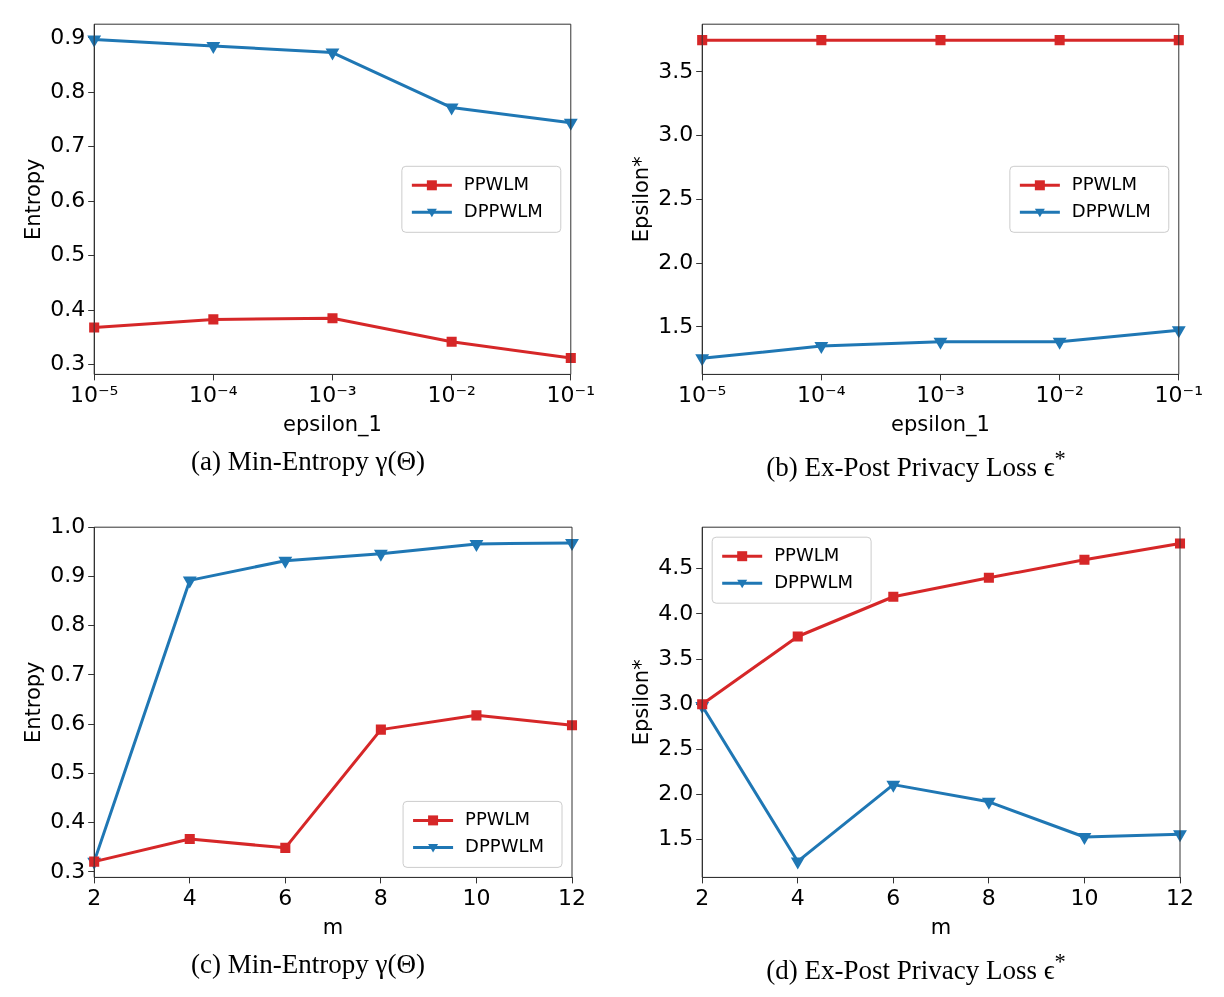 This screenshot has height=997, width=1224. Describe the element at coordinates (308, 461) in the screenshot. I see `text: (a) Min-Entropy γ(Θ)` at that location.